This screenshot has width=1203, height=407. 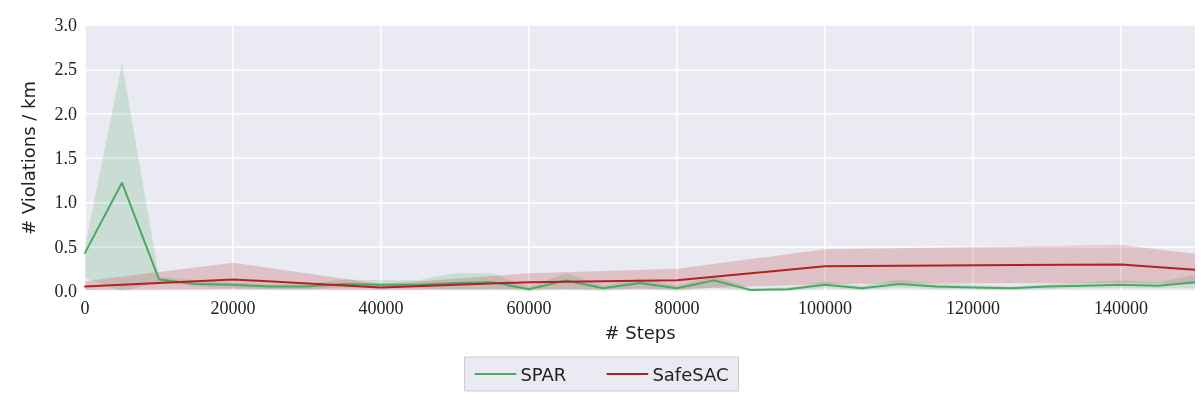 What do you see at coordinates (973, 308) in the screenshot?
I see `x-tick-label: 120000` at bounding box center [973, 308].